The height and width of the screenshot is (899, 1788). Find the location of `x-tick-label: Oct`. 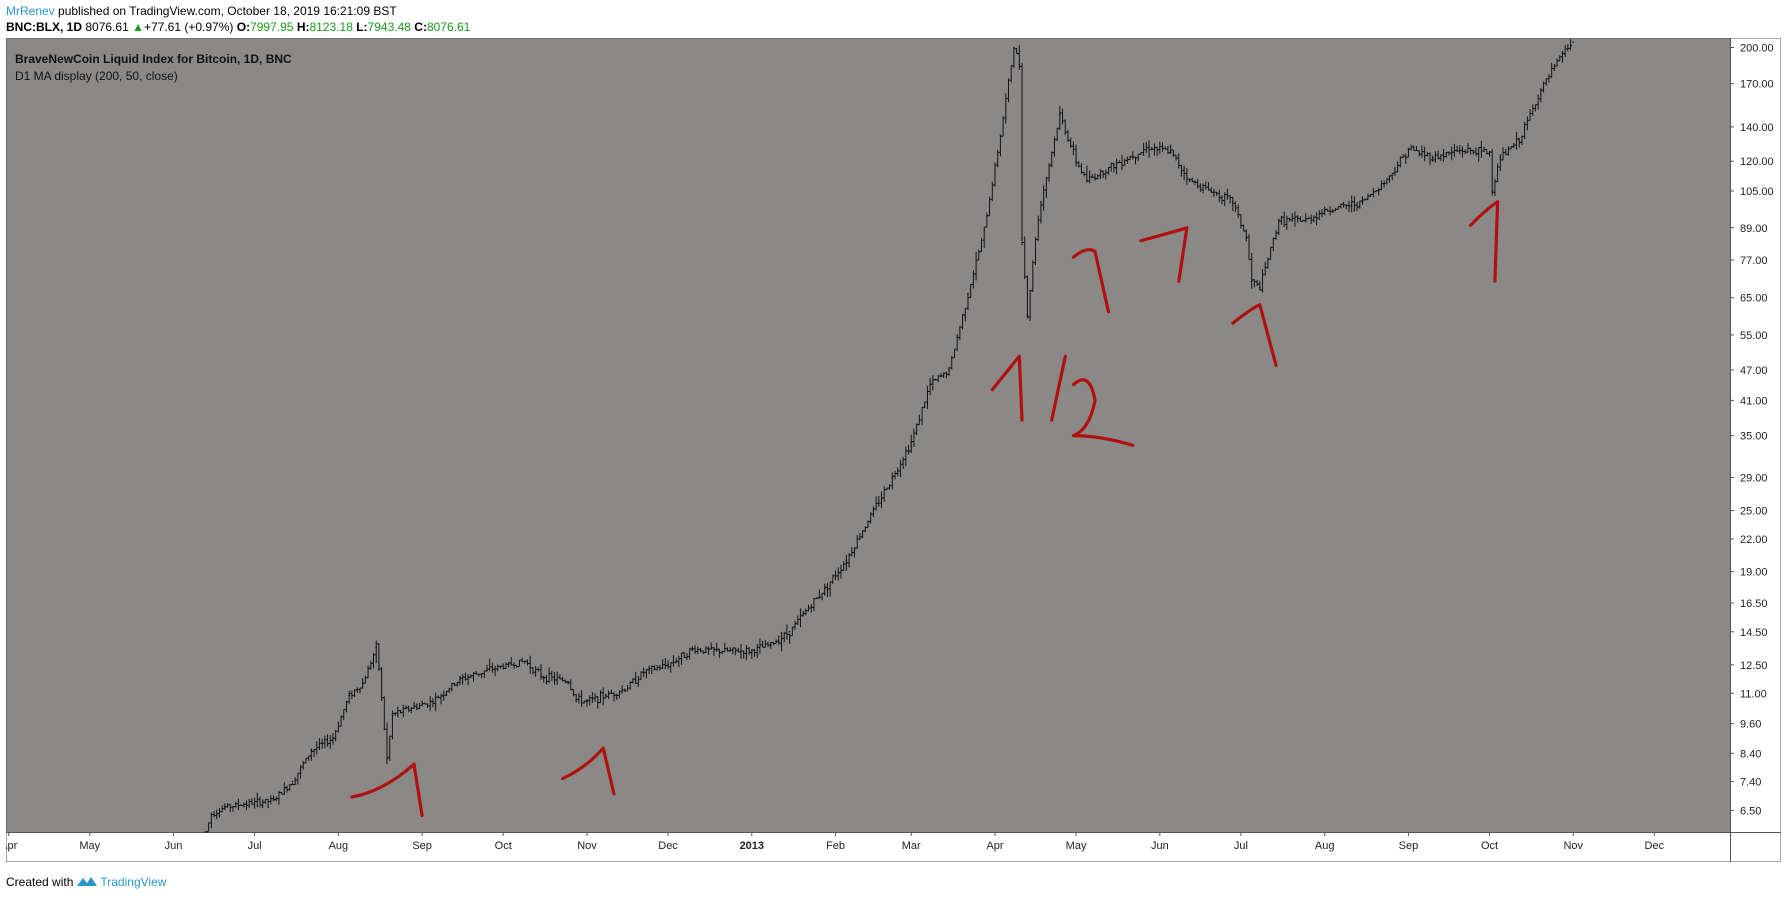

x-tick-label: Oct is located at coordinates (503, 846).